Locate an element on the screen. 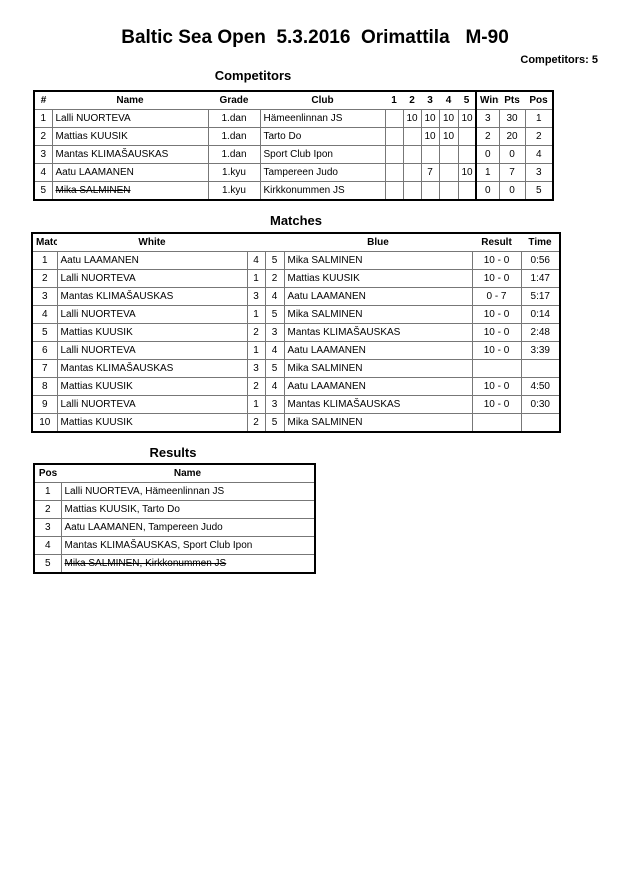 This screenshot has width=630, height=891. table-row: 10 Mattias KUUSIK 2 5 Mika SALMINEN is located at coordinates (296, 423).